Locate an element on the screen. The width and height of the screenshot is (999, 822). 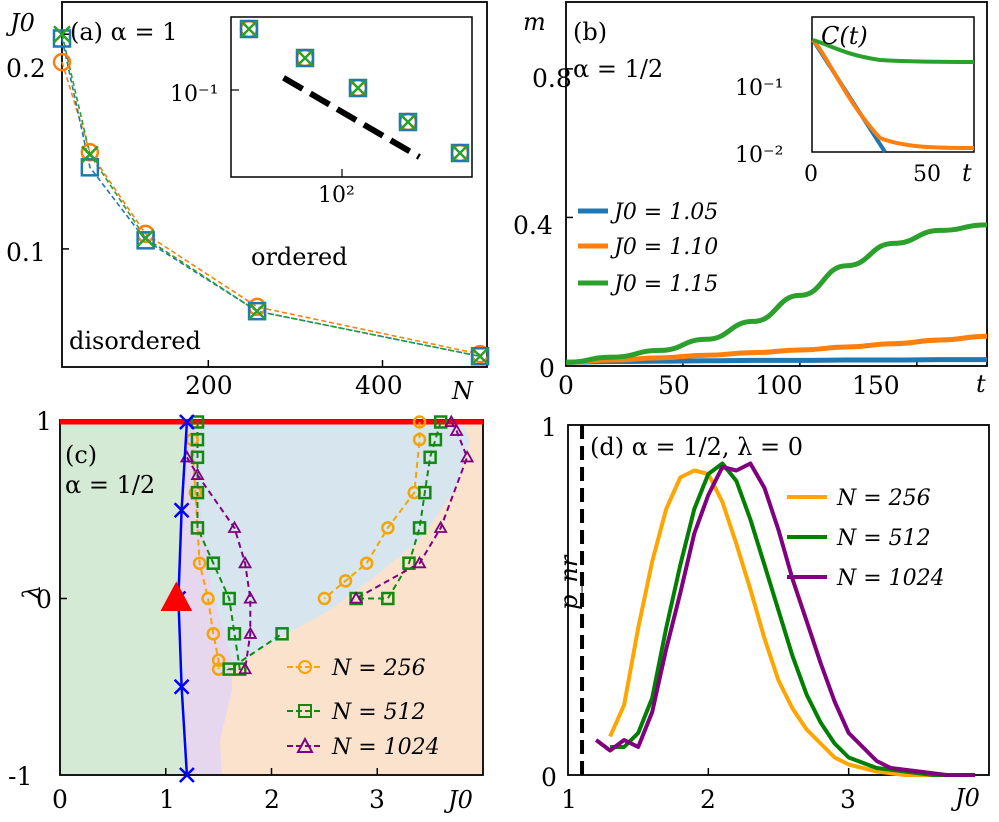
inset-a-markers is located at coordinates (354, 91).